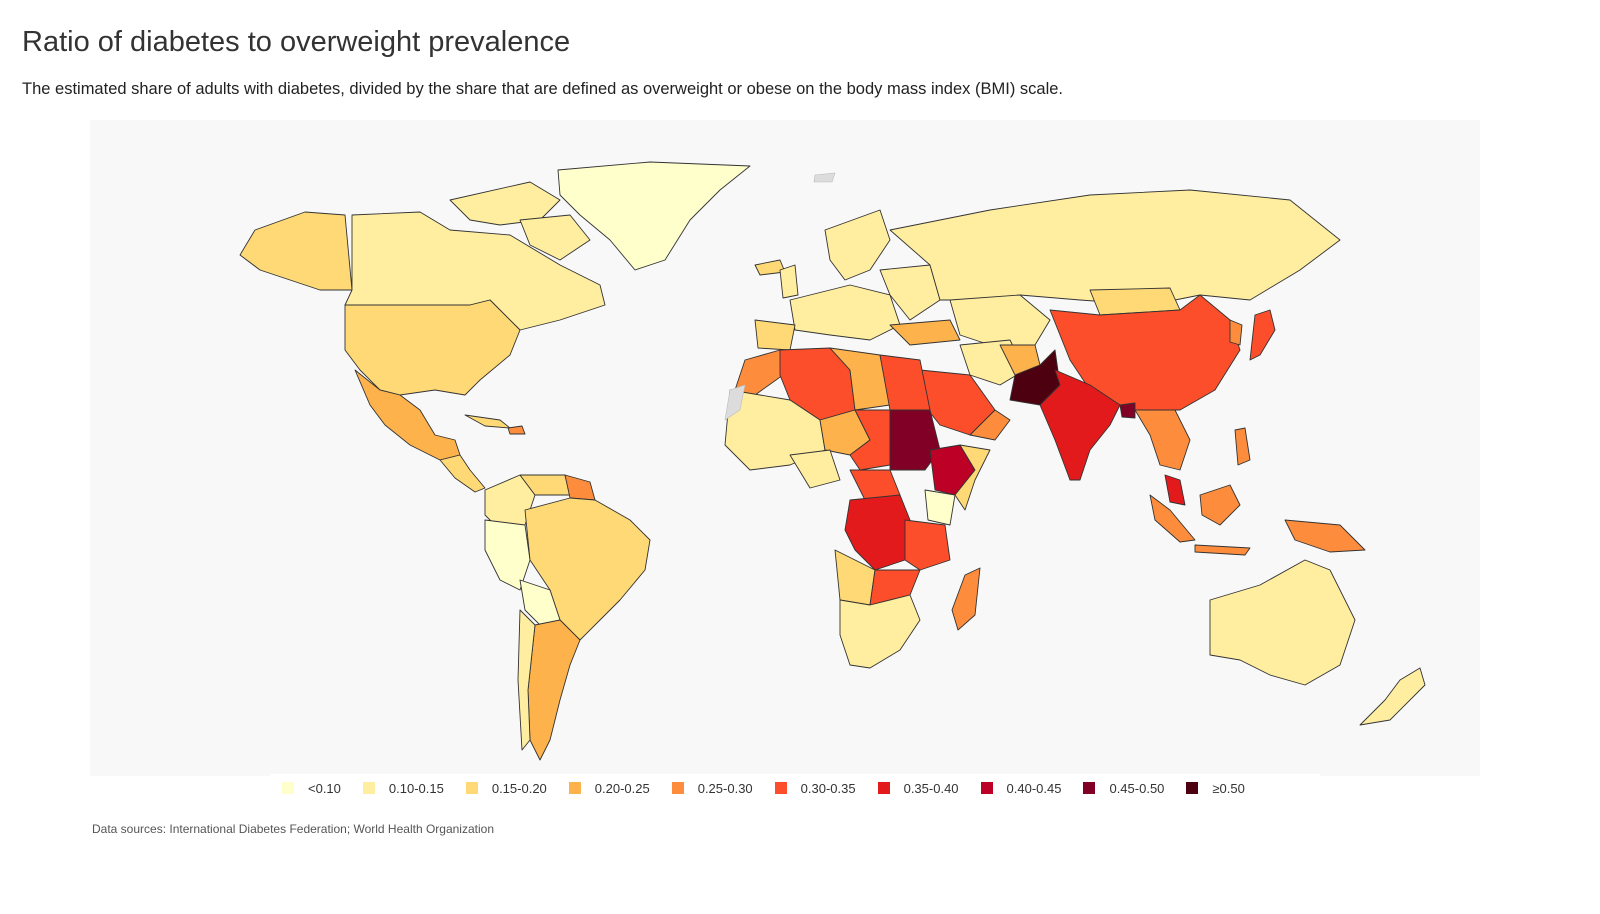 The width and height of the screenshot is (1600, 914). Describe the element at coordinates (1115, 247) in the screenshot. I see `region-russia` at that location.